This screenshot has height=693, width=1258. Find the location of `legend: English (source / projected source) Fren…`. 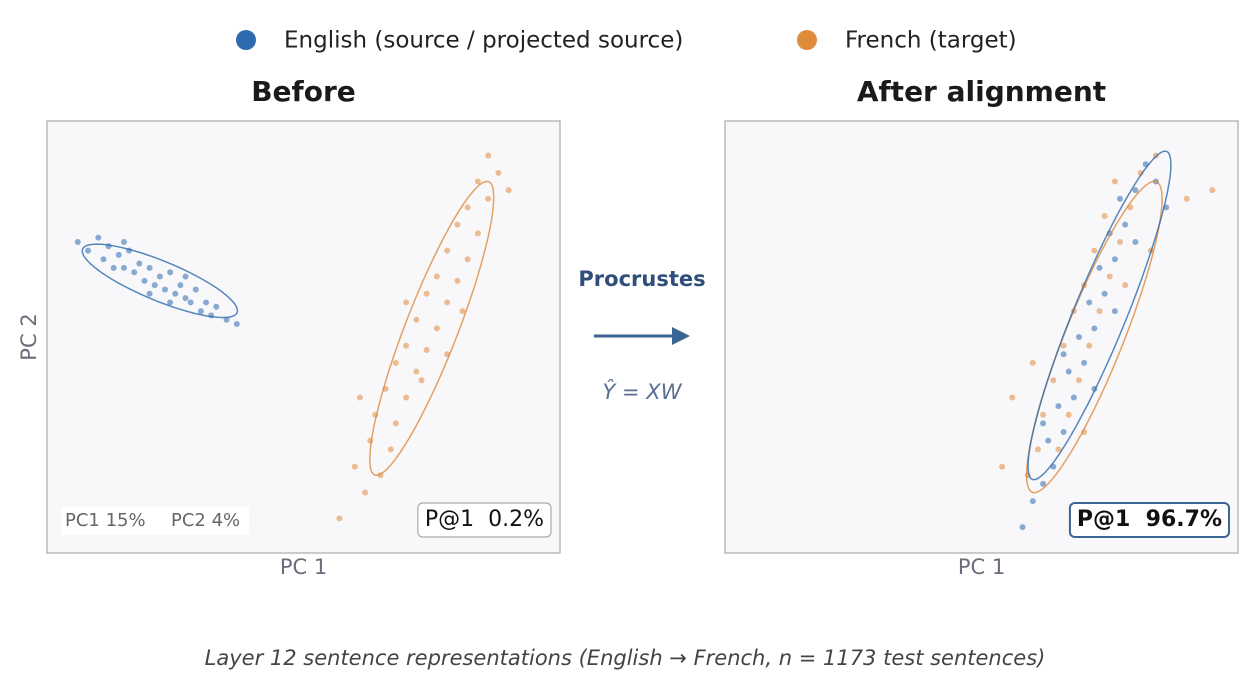

legend: English (source / projected source) Fren… is located at coordinates (626, 41).